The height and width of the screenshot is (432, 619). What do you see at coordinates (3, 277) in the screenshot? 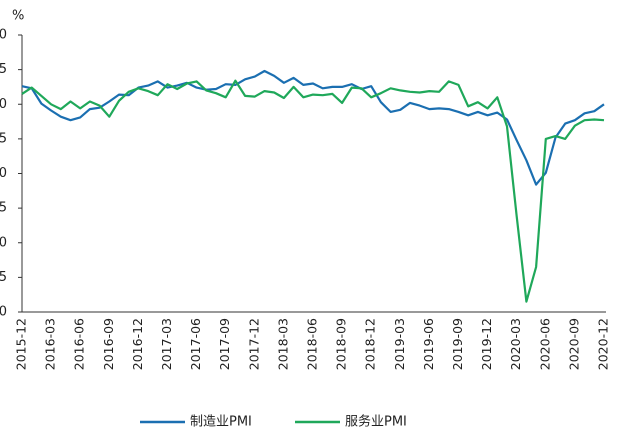
I see `y-tick-label: 25` at bounding box center [3, 277].